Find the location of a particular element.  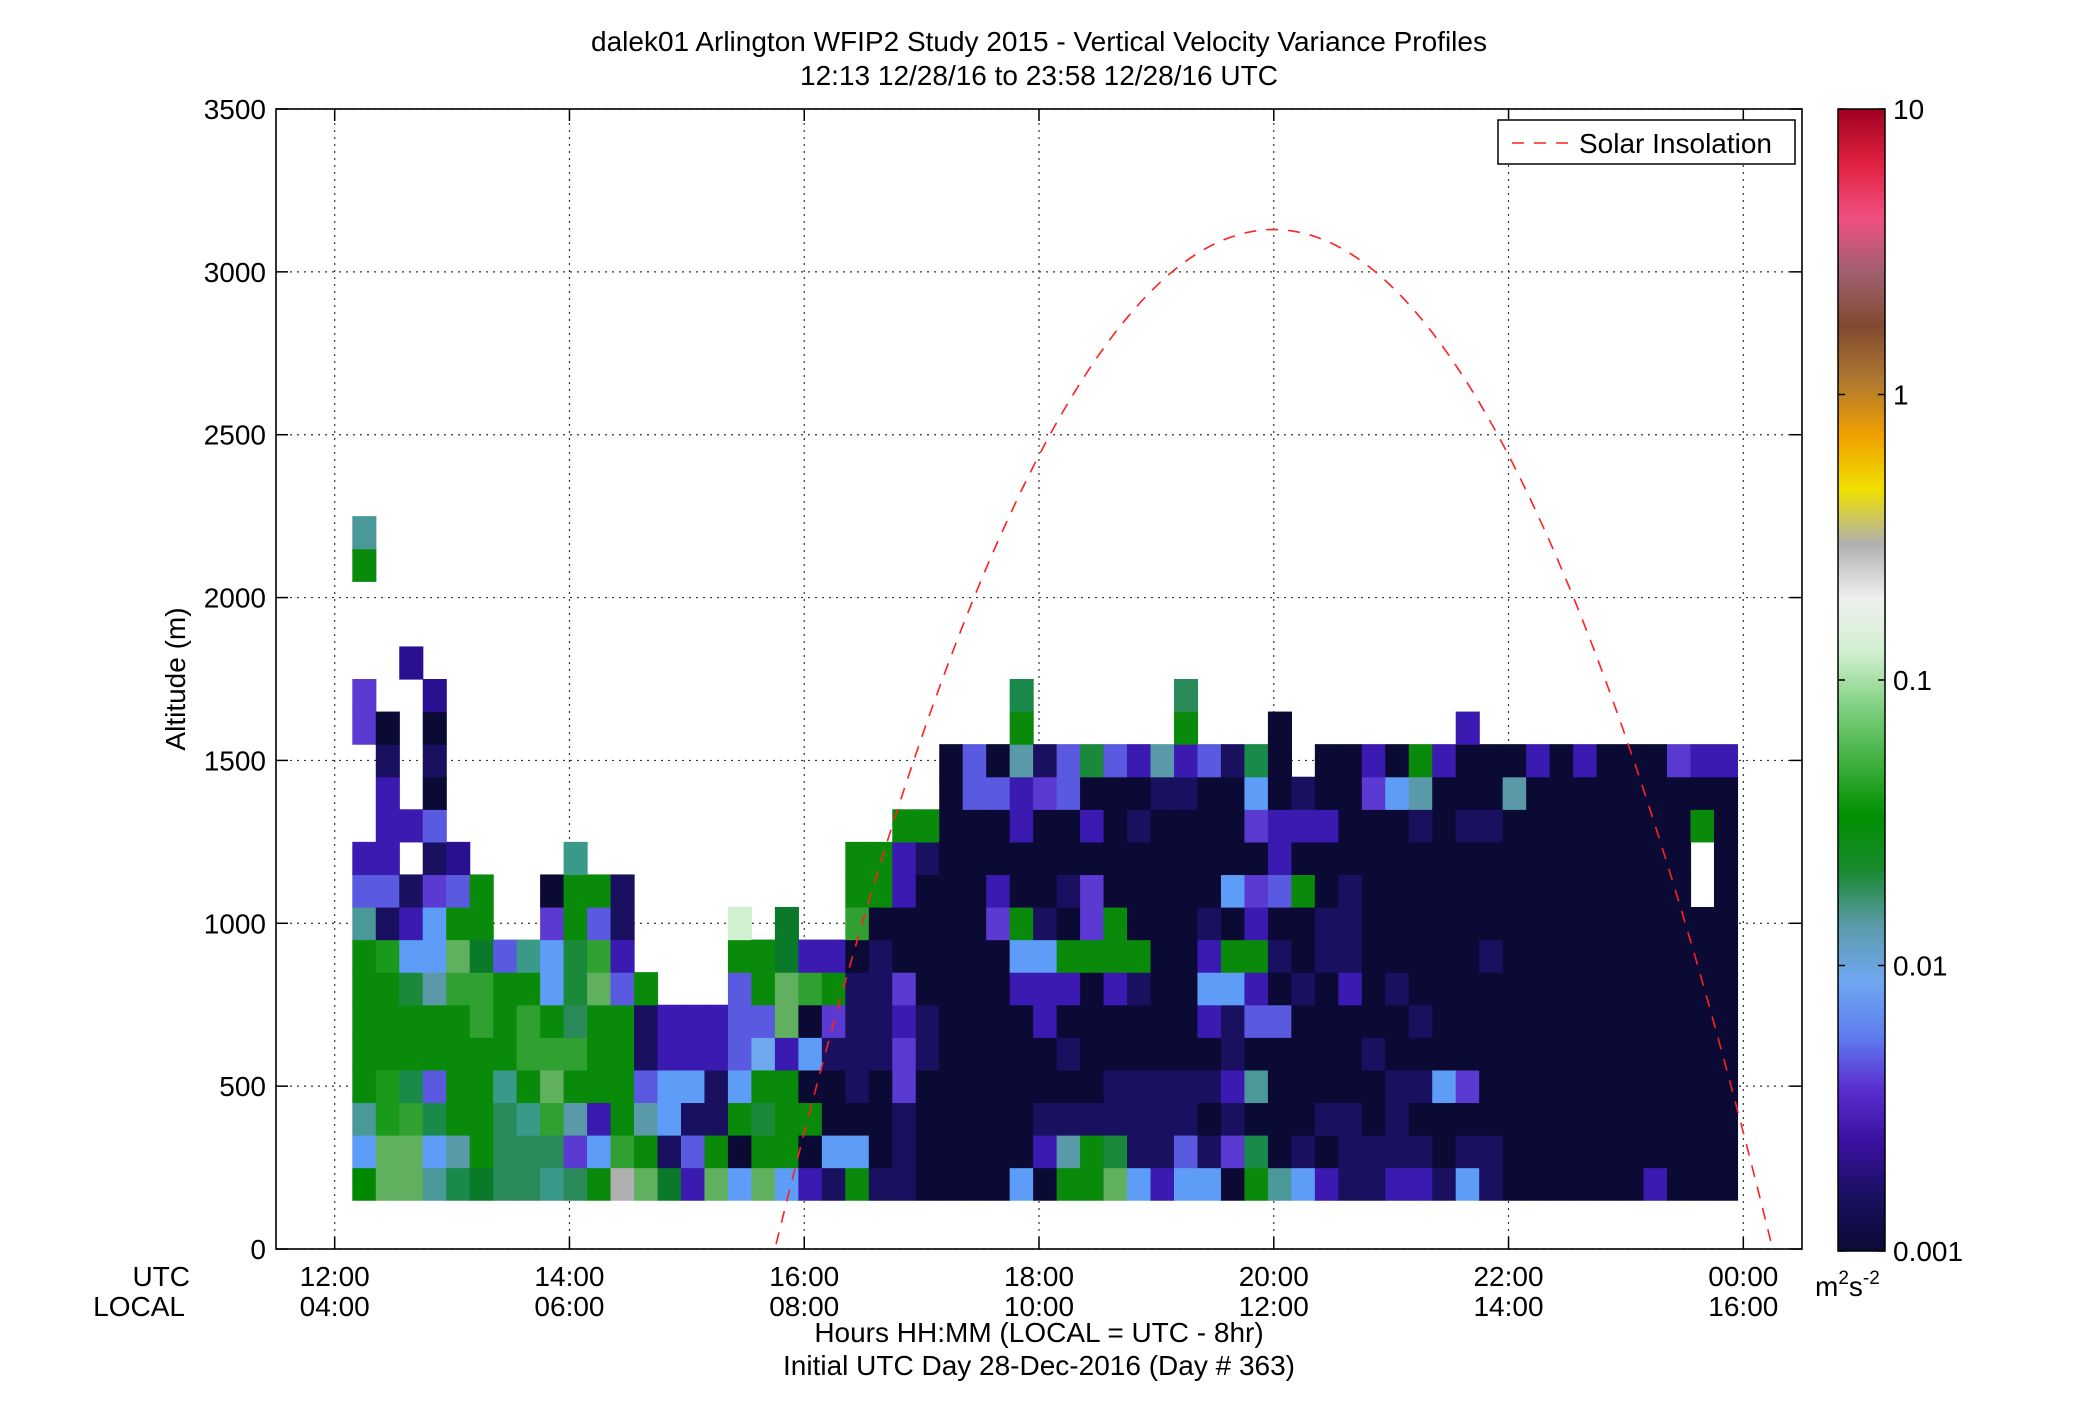

y-tick-label: 2500 is located at coordinates (235, 435).